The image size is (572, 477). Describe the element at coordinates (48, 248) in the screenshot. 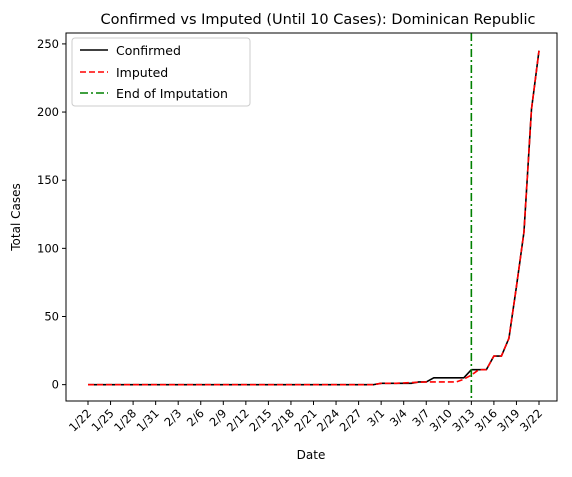

I see `y-tick-label: 100` at that location.